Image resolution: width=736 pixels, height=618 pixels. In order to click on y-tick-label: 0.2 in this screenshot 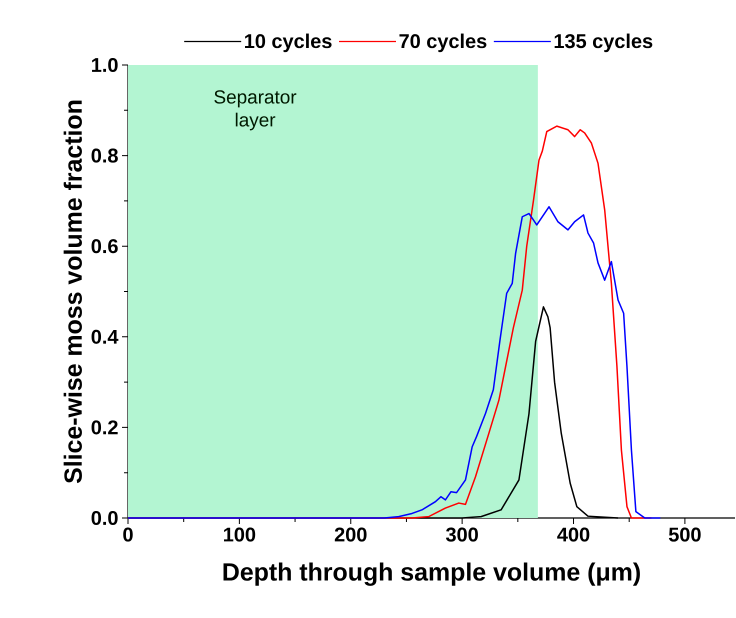, I will do `click(105, 427)`.